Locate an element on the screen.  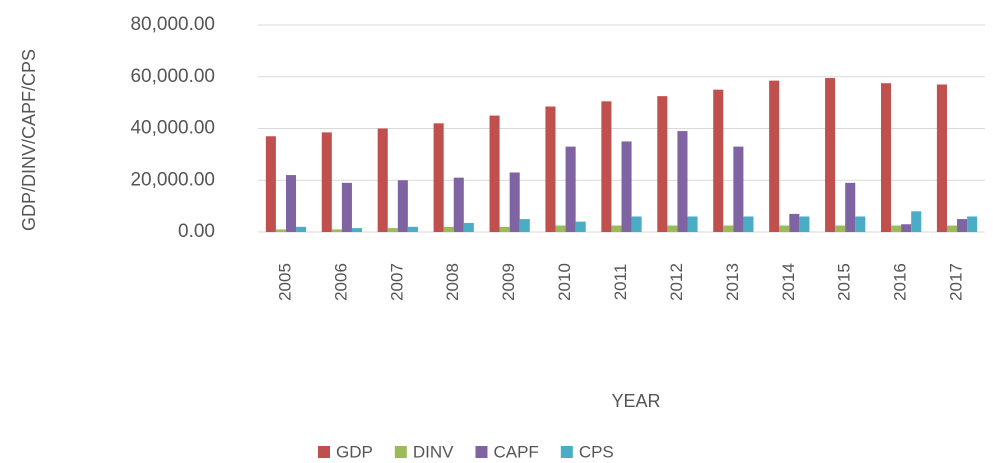
y-tick-label: 20,000.00 is located at coordinates (172, 179).